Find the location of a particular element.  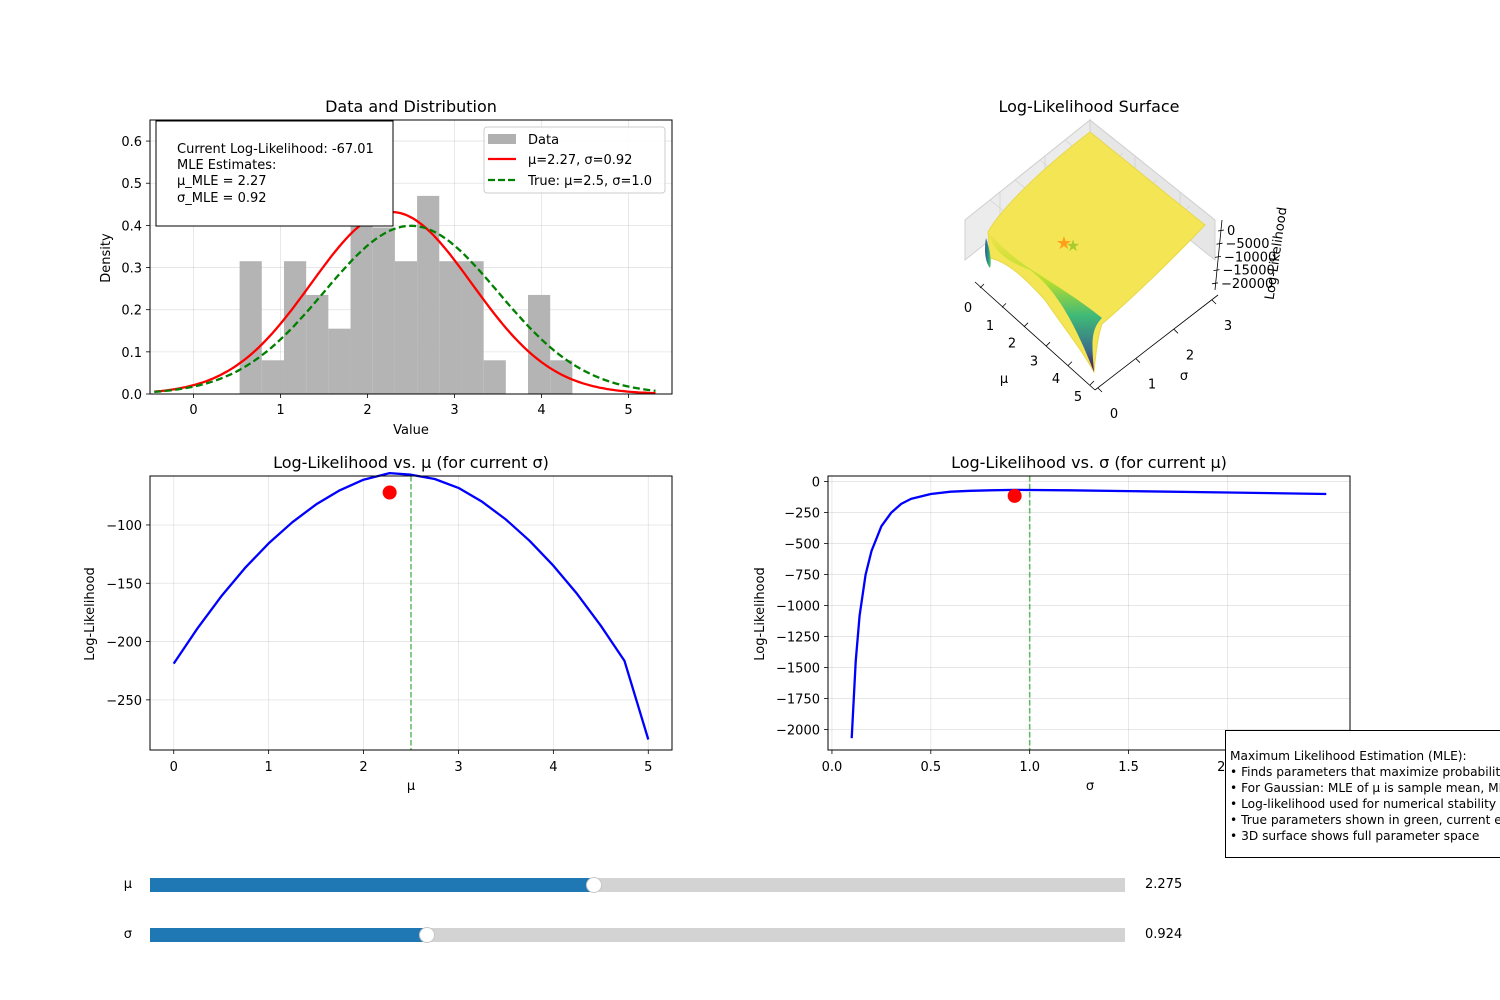

mu-x-tick-label: 3 is located at coordinates (458, 767).